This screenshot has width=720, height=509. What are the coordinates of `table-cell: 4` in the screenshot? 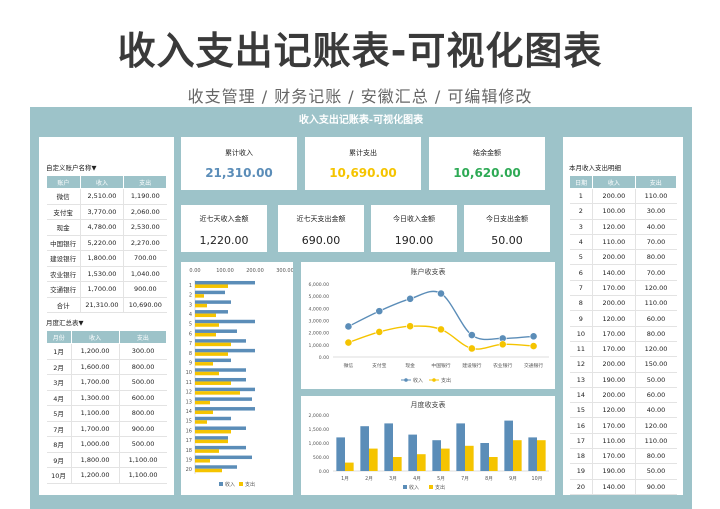 It's located at (581, 242).